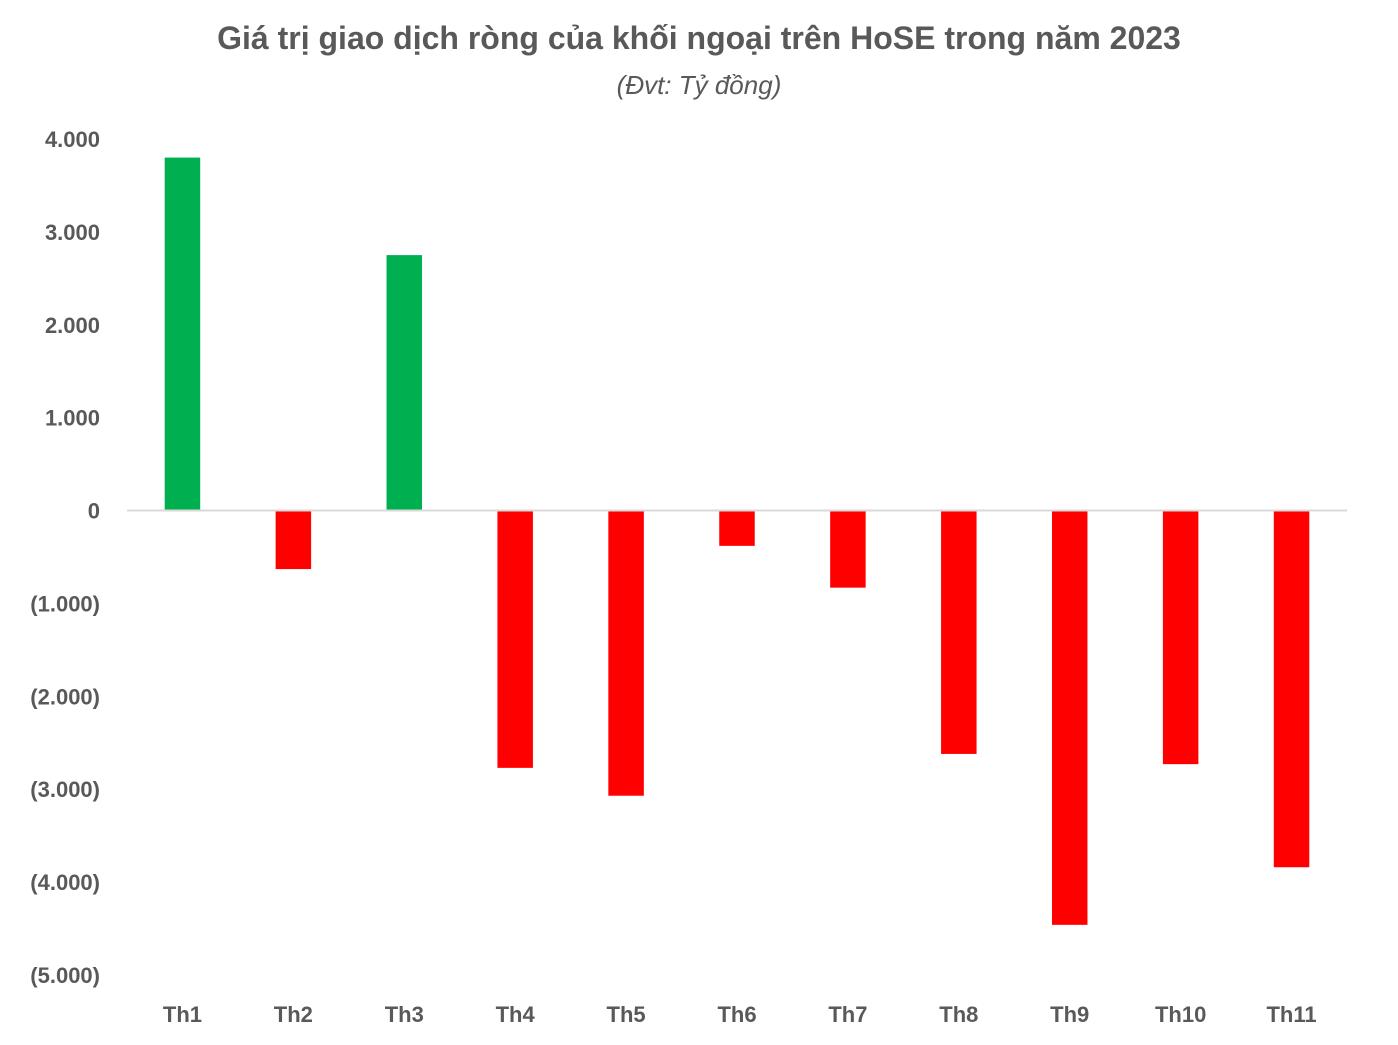 Image resolution: width=1398 pixels, height=1045 pixels. What do you see at coordinates (65, 696) in the screenshot?
I see `y-tick-label: (2.000)` at bounding box center [65, 696].